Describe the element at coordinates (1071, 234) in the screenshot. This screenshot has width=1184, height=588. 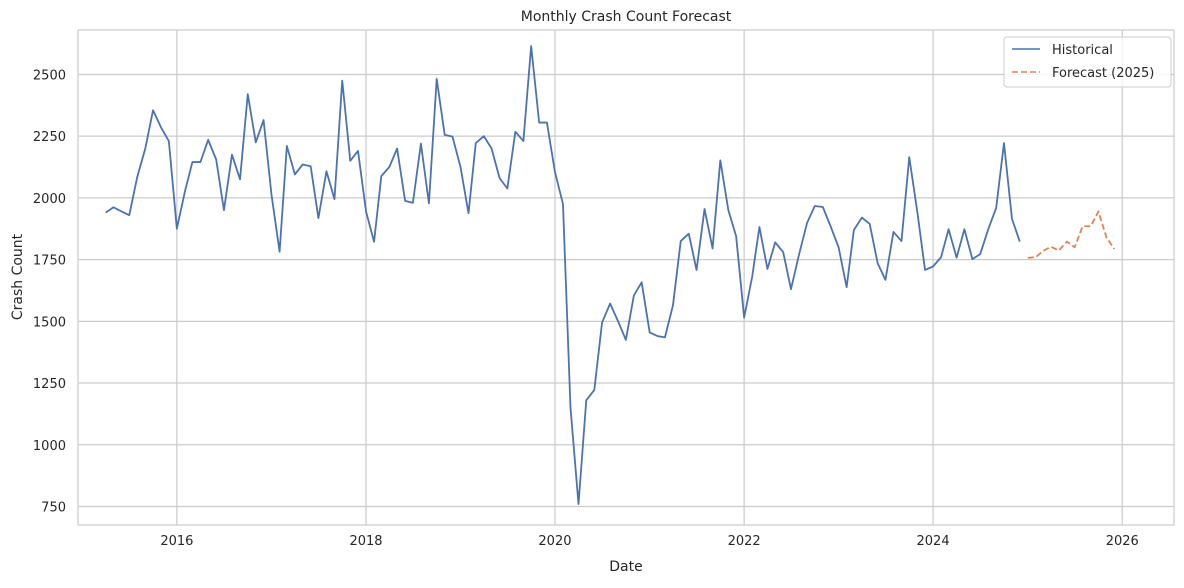
I see `forecast-series-line` at that location.